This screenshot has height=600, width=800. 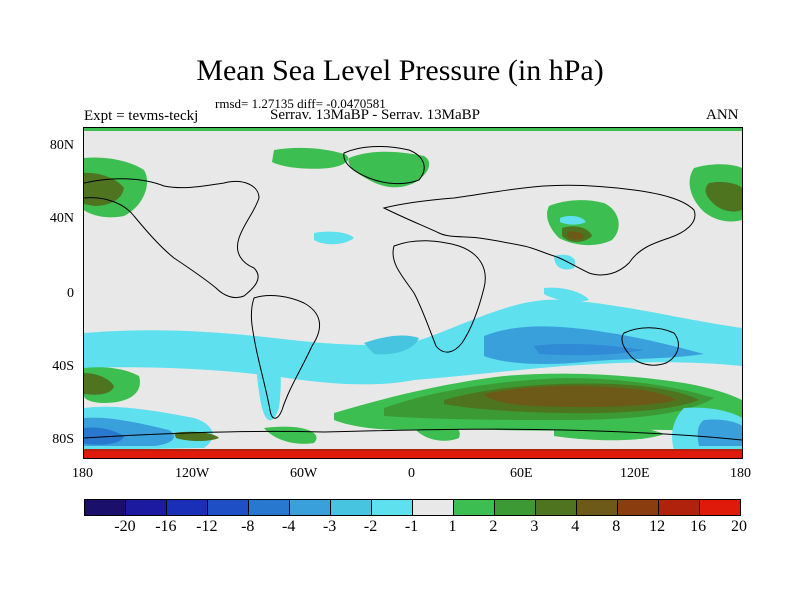 I want to click on rmsd-diff-stats: rmsd= 1.27135 diff= -0.0470581, so click(x=300, y=103).